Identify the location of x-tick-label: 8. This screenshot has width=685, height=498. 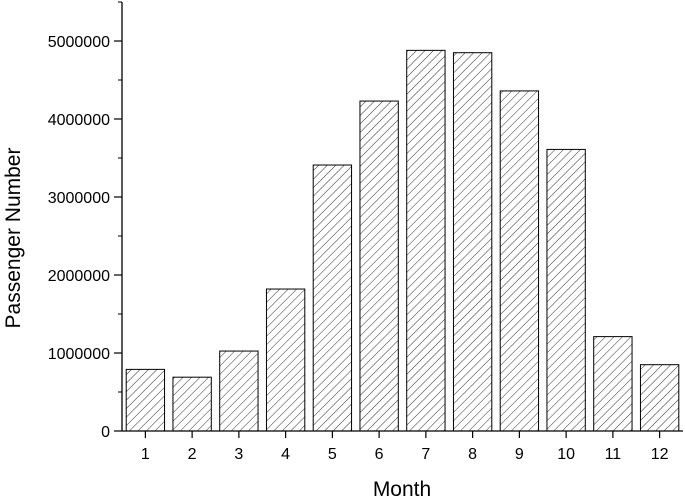
(472, 454).